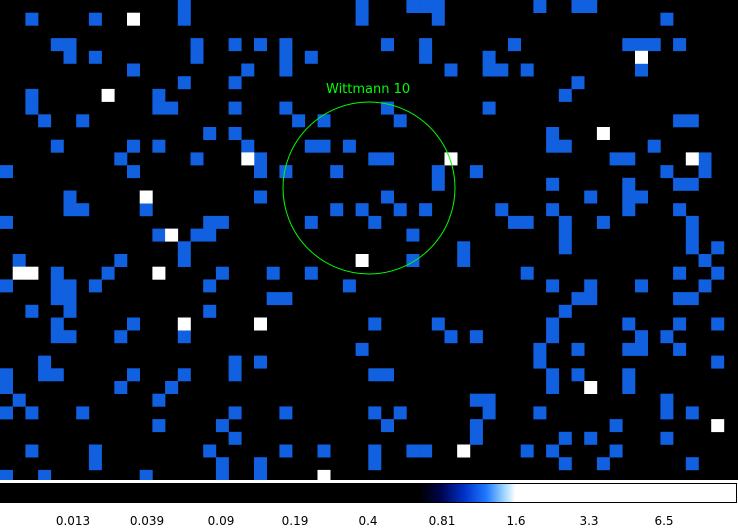 The image size is (738, 528). Describe the element at coordinates (368, 493) in the screenshot. I see `colorbar` at that location.